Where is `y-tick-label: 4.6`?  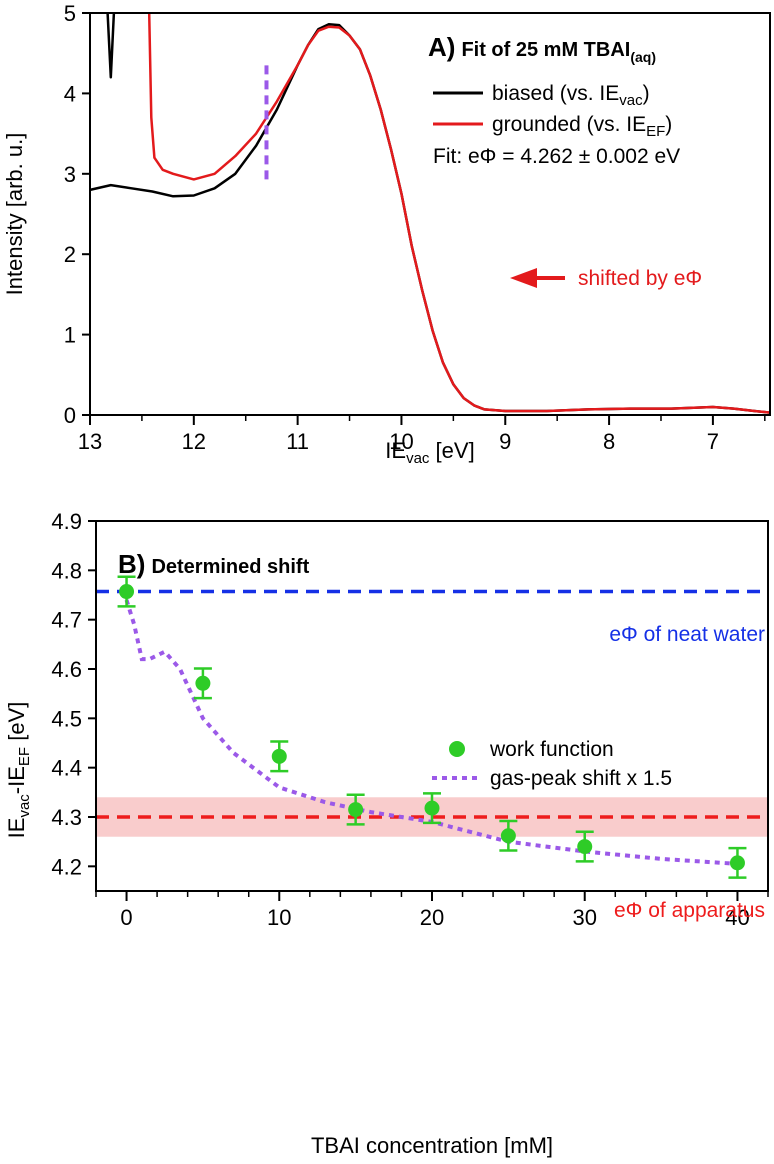 y-tick-label: 4.6 is located at coordinates (66, 669).